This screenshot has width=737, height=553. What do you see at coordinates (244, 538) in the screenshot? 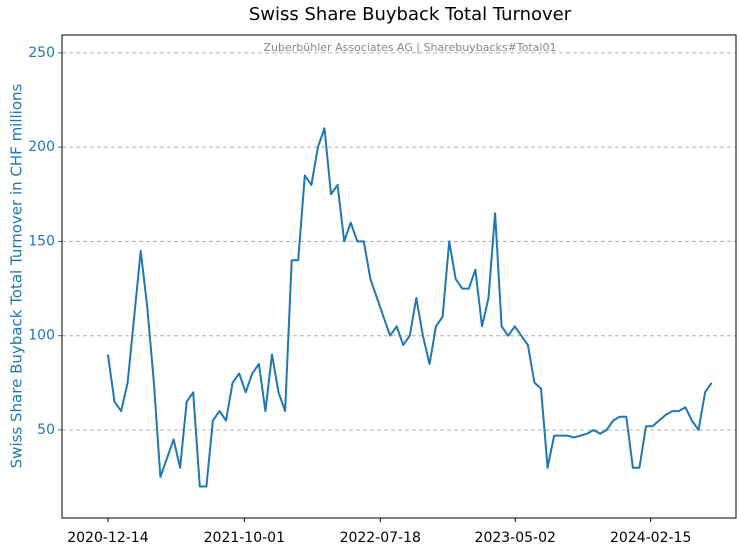
I see `x-tick-label: 2021-10-01` at bounding box center [244, 538].